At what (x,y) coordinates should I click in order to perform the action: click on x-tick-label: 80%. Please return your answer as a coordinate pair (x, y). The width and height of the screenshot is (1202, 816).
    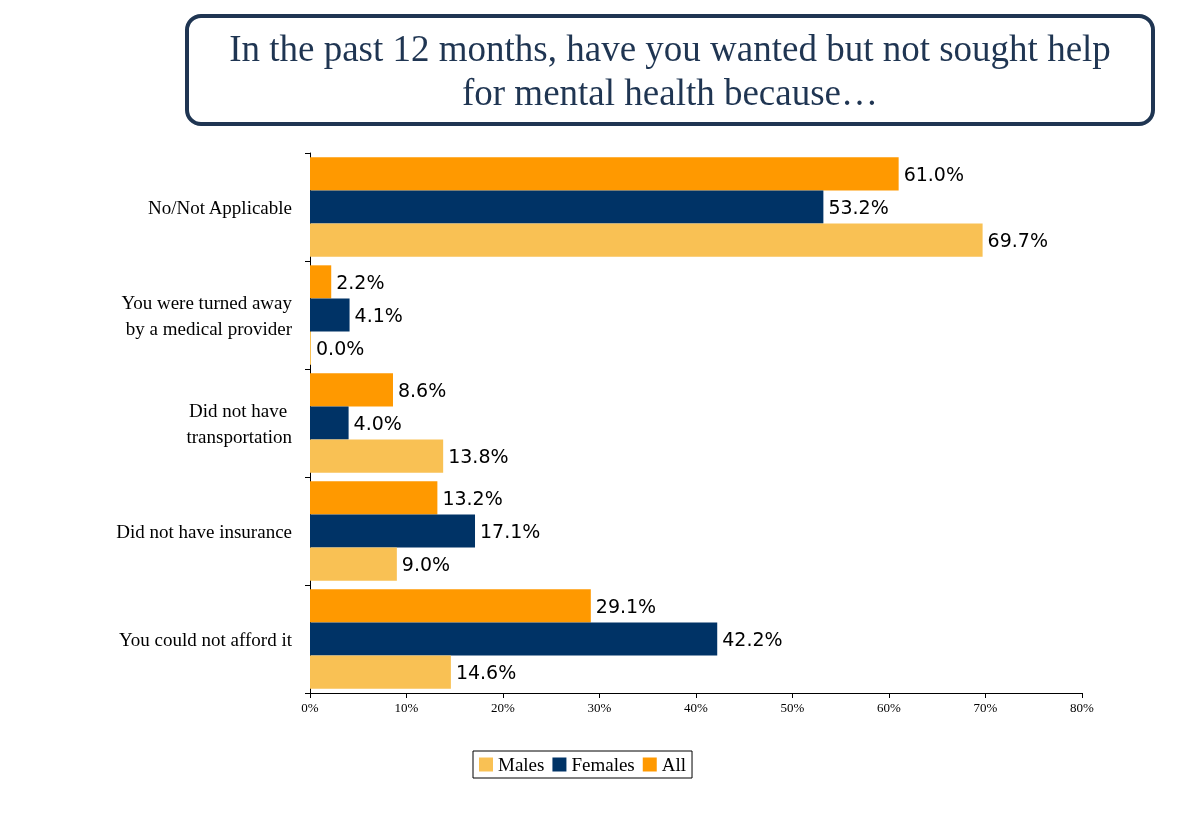
    Looking at the image, I should click on (1082, 707).